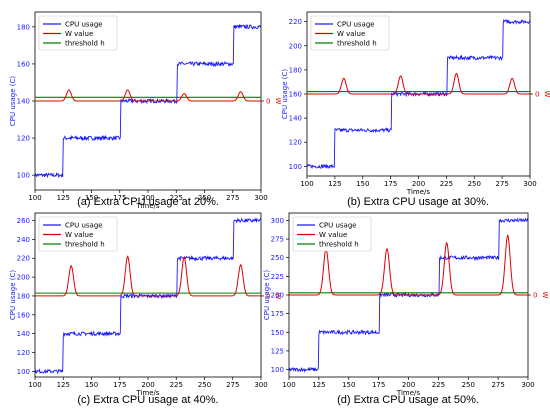 This screenshot has height=411, width=550. What do you see at coordinates (408, 400) in the screenshot?
I see `panel-caption: (d) Extra CPU usage at 50%.` at bounding box center [408, 400].